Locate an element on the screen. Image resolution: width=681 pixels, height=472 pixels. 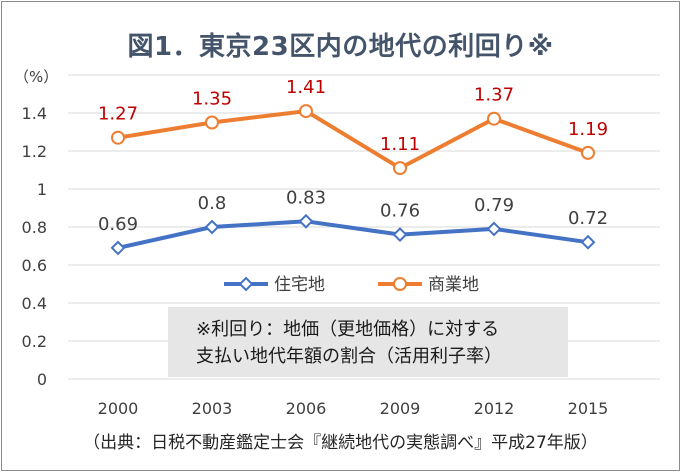
x-tick-label: 2006 is located at coordinates (306, 408).